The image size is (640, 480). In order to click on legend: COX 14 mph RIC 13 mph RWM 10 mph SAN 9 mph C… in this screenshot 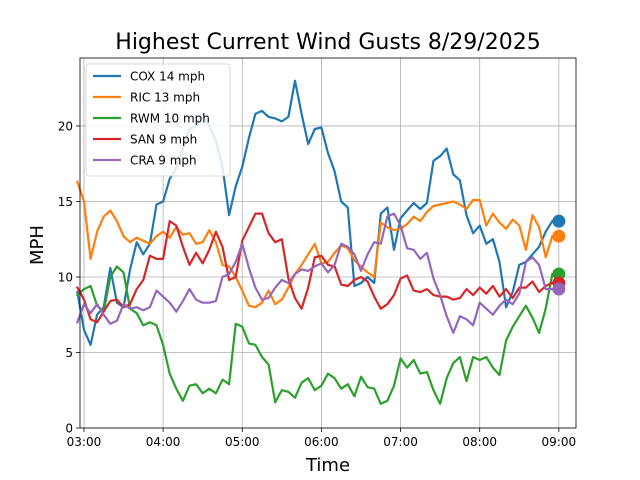, I will do `click(158, 120)`.